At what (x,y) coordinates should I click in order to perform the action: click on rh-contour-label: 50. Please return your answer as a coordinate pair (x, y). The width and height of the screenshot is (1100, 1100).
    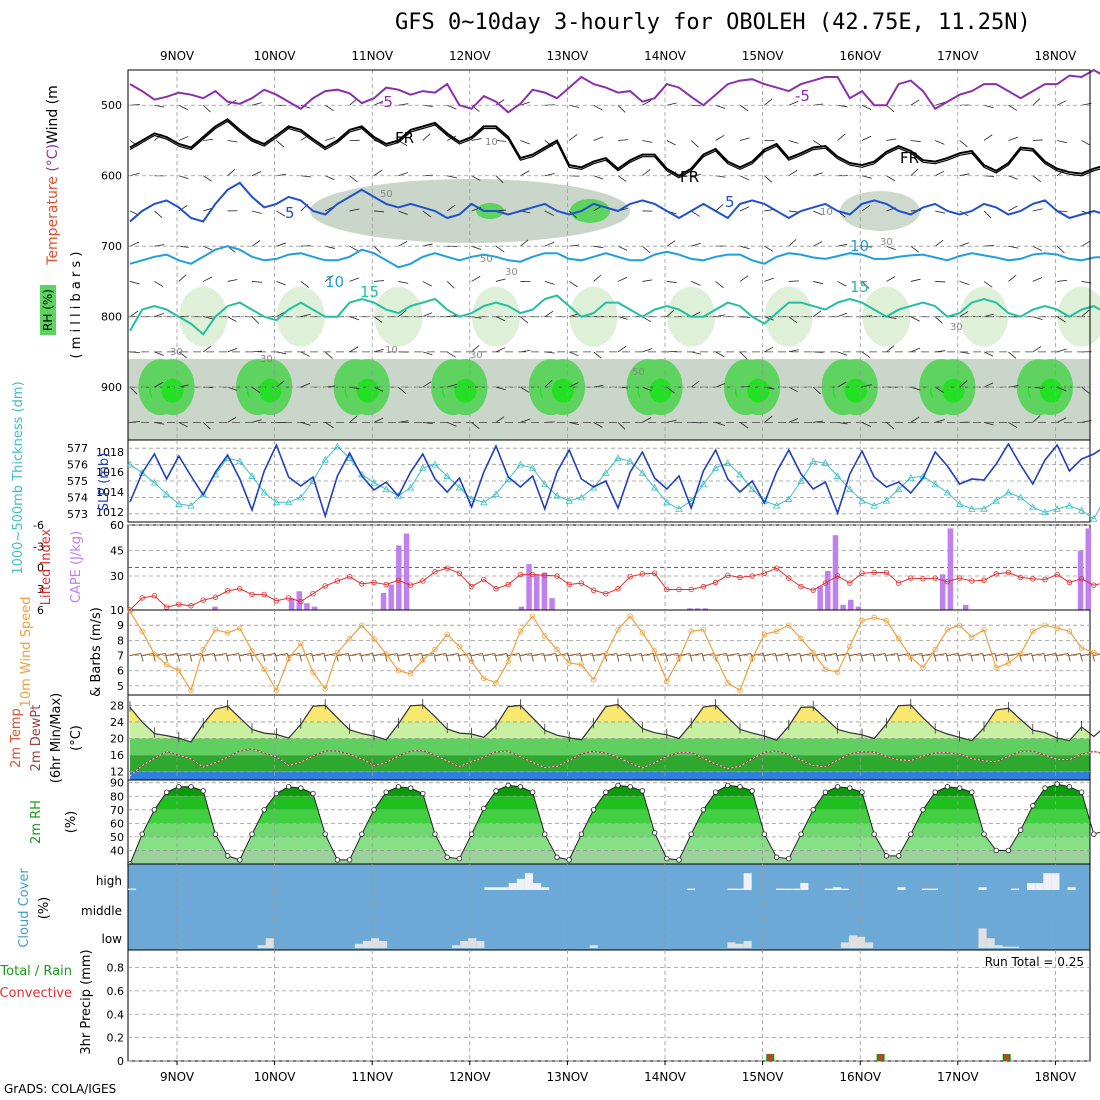
    Looking at the image, I should click on (638, 372).